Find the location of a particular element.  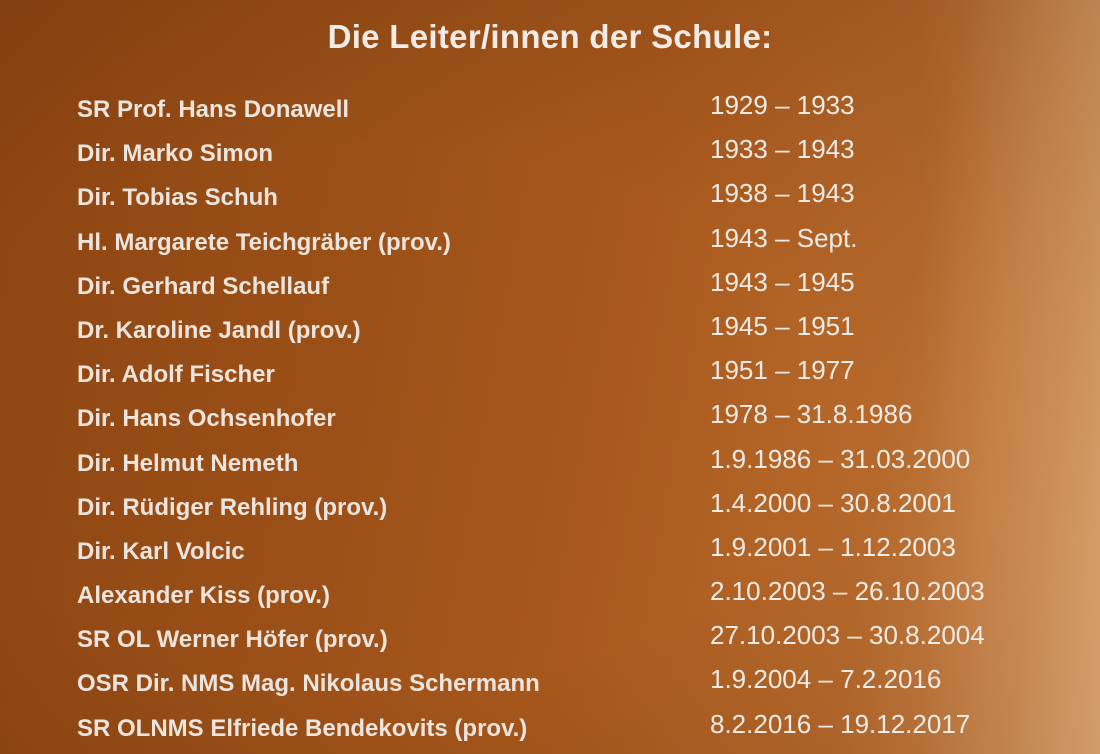

principal-name: Dir. Karl Volcic is located at coordinates (161, 551).